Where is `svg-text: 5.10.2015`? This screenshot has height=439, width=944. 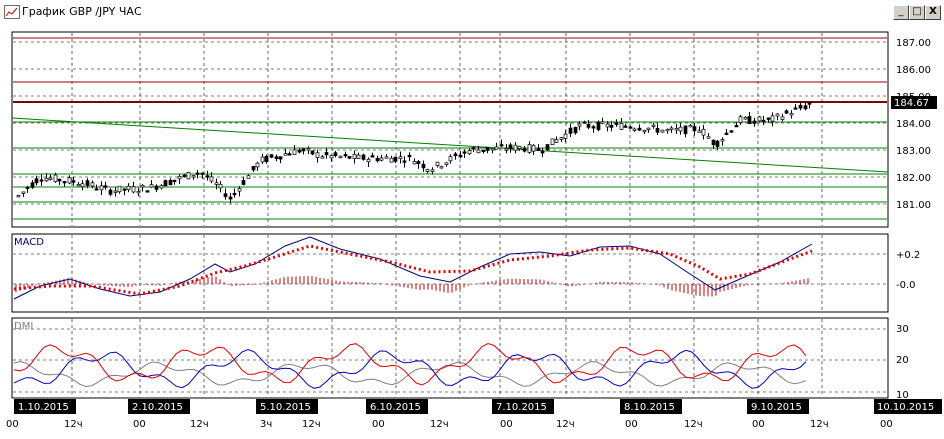 svg-text: 5.10.2015 is located at coordinates (285, 407).